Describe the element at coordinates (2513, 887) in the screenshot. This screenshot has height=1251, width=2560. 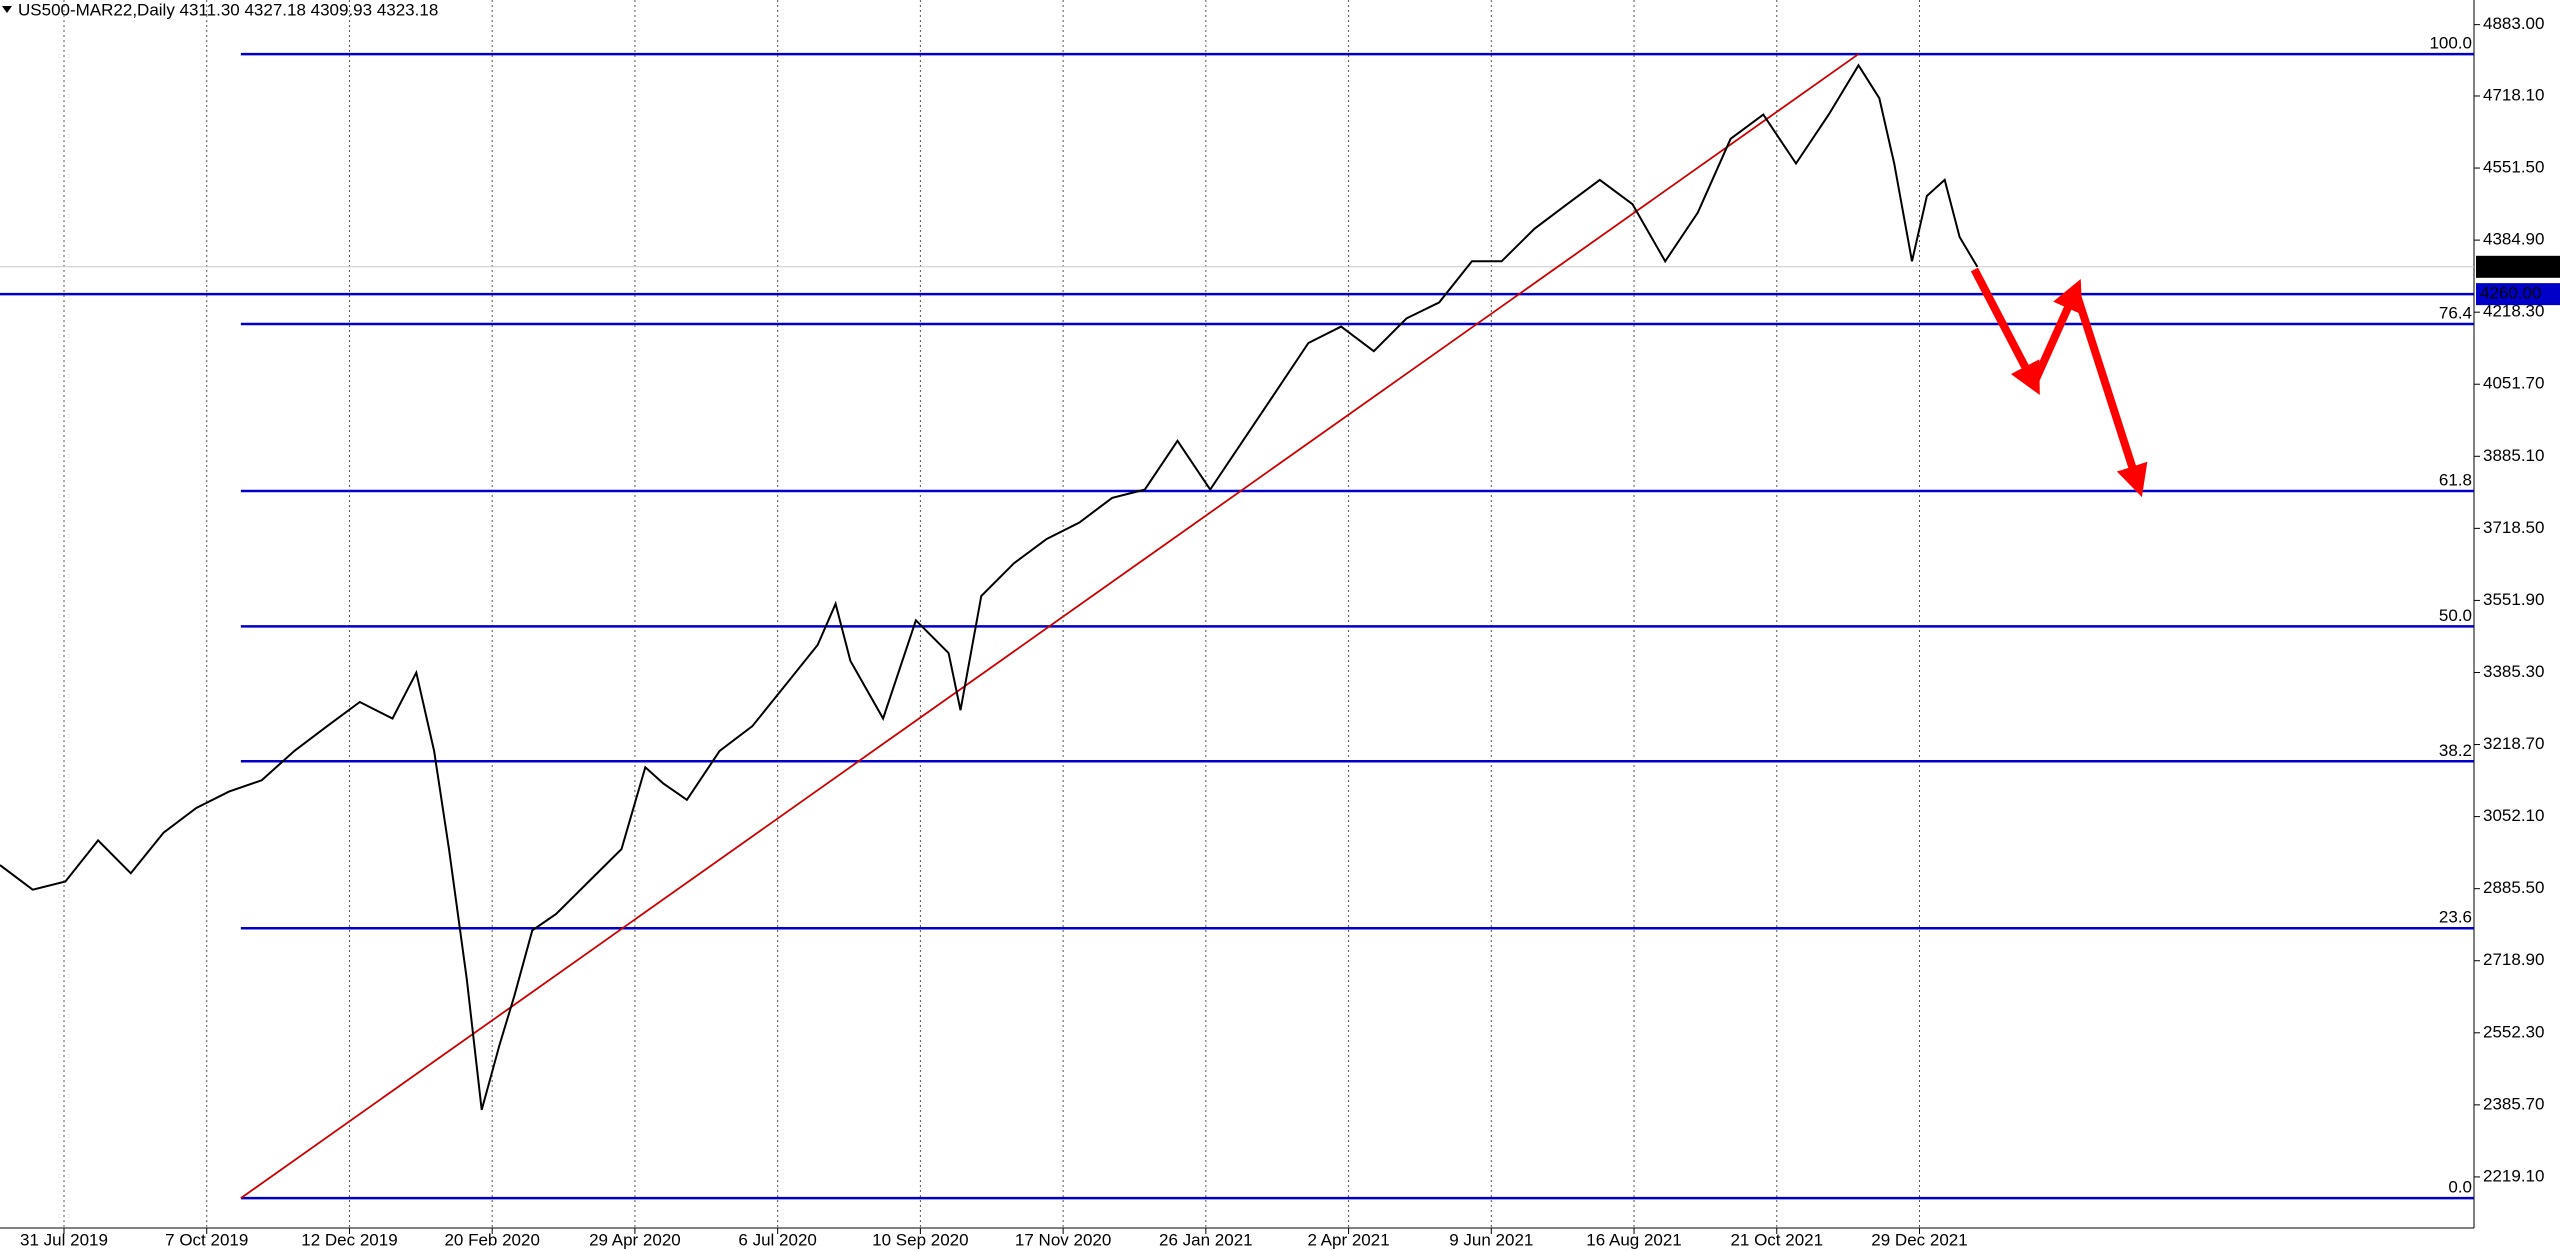
I see `y-tick-label: 2885.50` at that location.